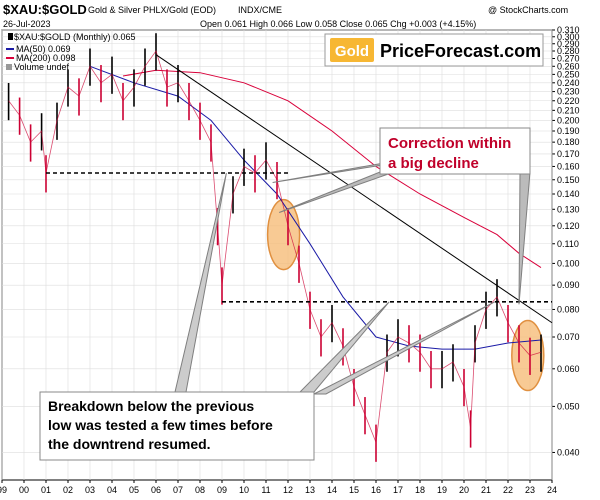 The height and width of the screenshot is (500, 600). What do you see at coordinates (568, 83) in the screenshot?
I see `y-tick-label: 0.240` at bounding box center [568, 83].